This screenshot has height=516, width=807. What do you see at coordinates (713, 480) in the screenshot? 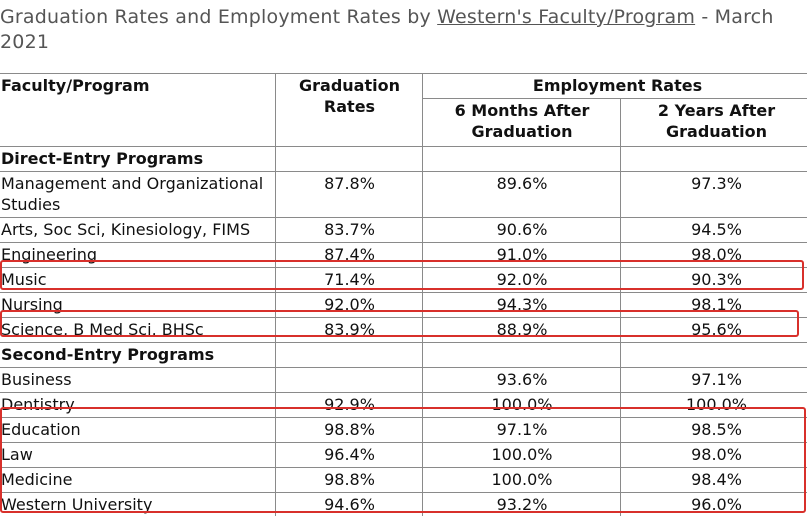
I see `rate-cell: 98.4%` at bounding box center [713, 480].